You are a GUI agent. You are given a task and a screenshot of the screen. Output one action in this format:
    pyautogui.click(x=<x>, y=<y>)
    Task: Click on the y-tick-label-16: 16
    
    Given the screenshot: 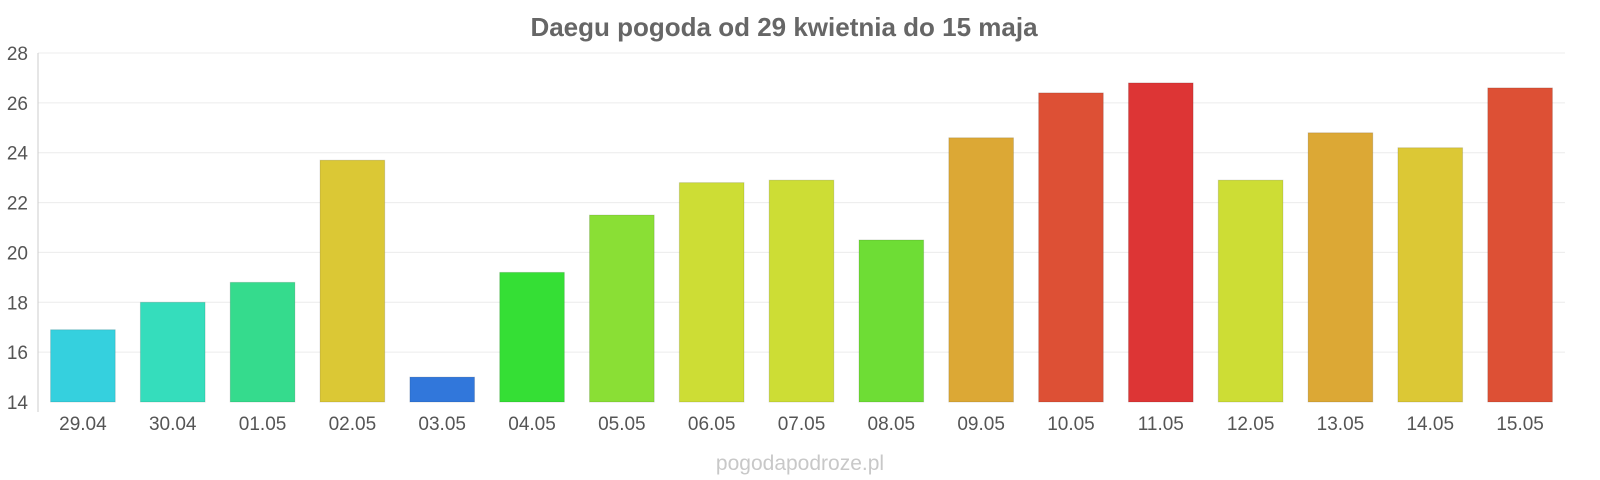 What is the action you would take?
    pyautogui.click(x=17, y=353)
    